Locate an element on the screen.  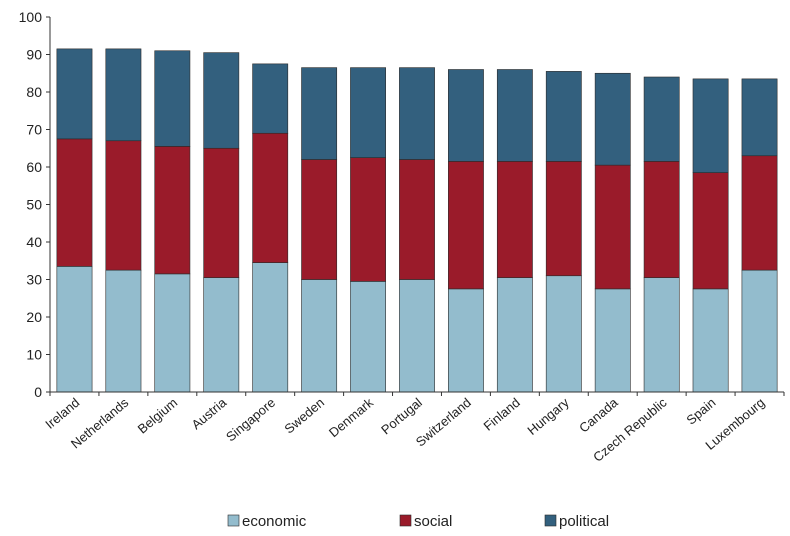
legend: economic social political is located at coordinates (418, 521).